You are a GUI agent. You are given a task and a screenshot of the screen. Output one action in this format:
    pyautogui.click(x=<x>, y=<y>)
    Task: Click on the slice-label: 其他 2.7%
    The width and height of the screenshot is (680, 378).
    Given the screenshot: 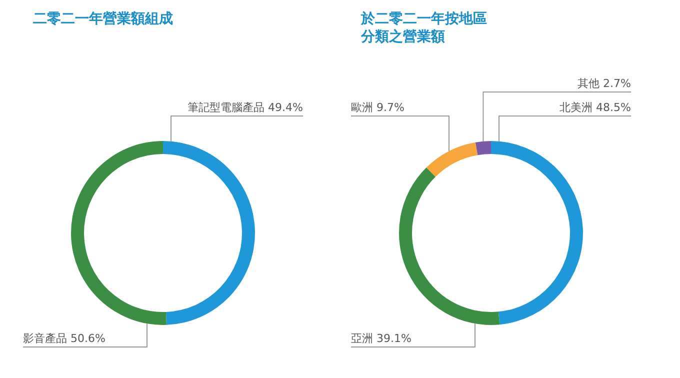 What is the action you would take?
    pyautogui.click(x=604, y=83)
    